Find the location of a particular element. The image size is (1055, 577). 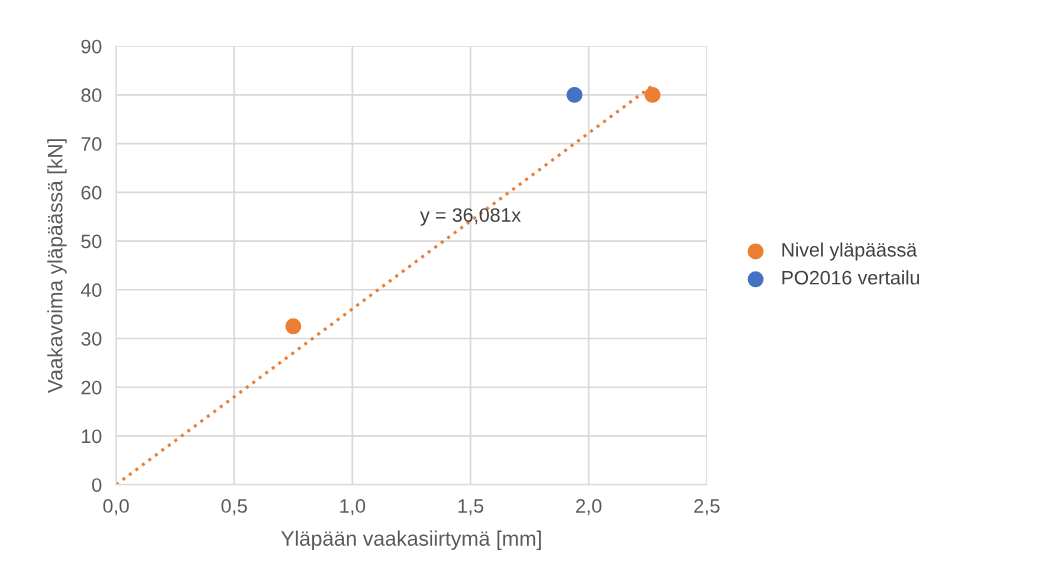

legend-label: Nivel yläpäässä is located at coordinates (850, 251).